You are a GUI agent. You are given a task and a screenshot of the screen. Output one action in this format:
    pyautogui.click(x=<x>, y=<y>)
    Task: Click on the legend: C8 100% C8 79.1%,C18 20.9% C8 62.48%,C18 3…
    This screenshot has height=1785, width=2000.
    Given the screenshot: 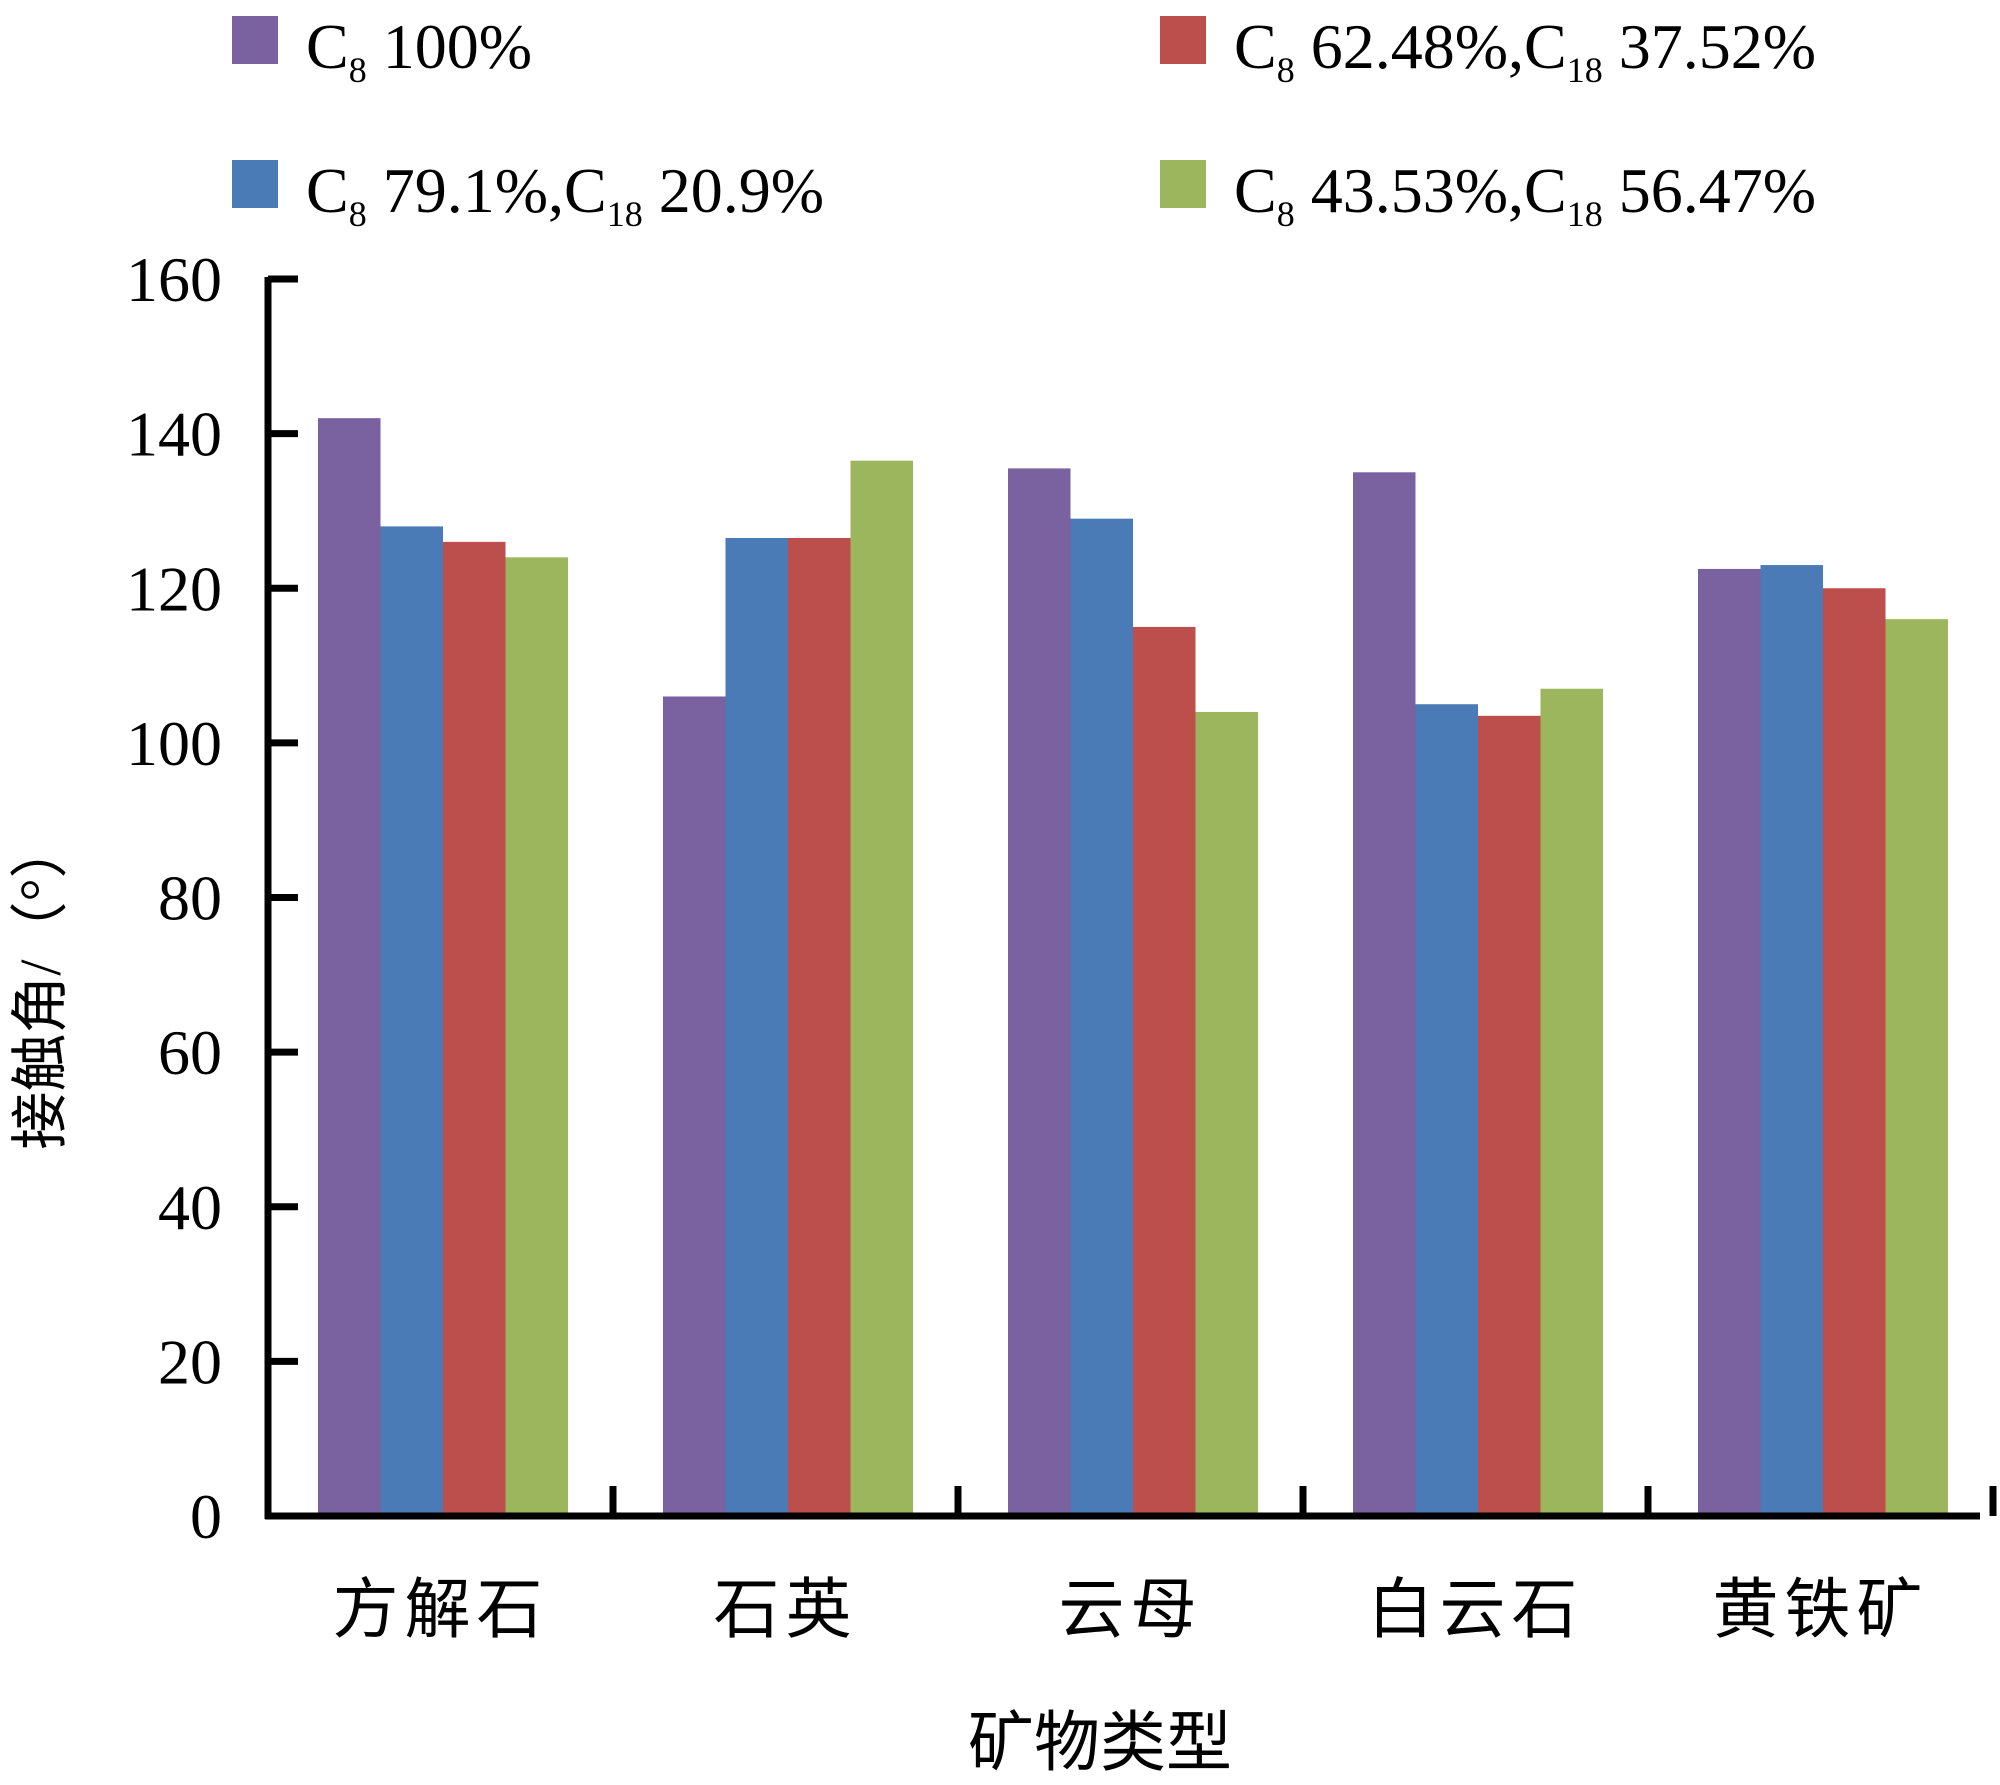 What is the action you would take?
    pyautogui.click(x=1024, y=122)
    